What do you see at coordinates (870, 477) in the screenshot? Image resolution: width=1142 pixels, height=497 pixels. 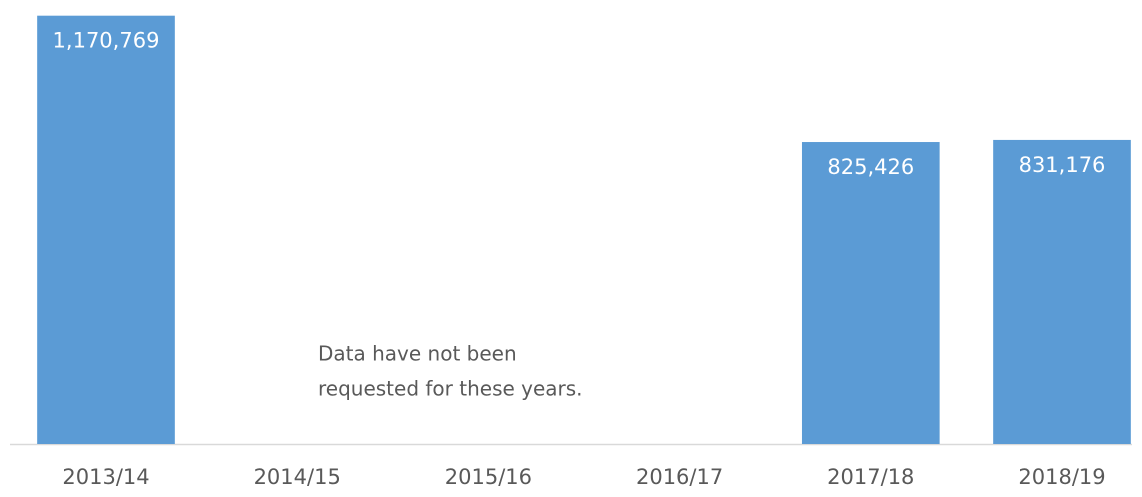 I see `x-tick-label: 2017/18` at bounding box center [870, 477].